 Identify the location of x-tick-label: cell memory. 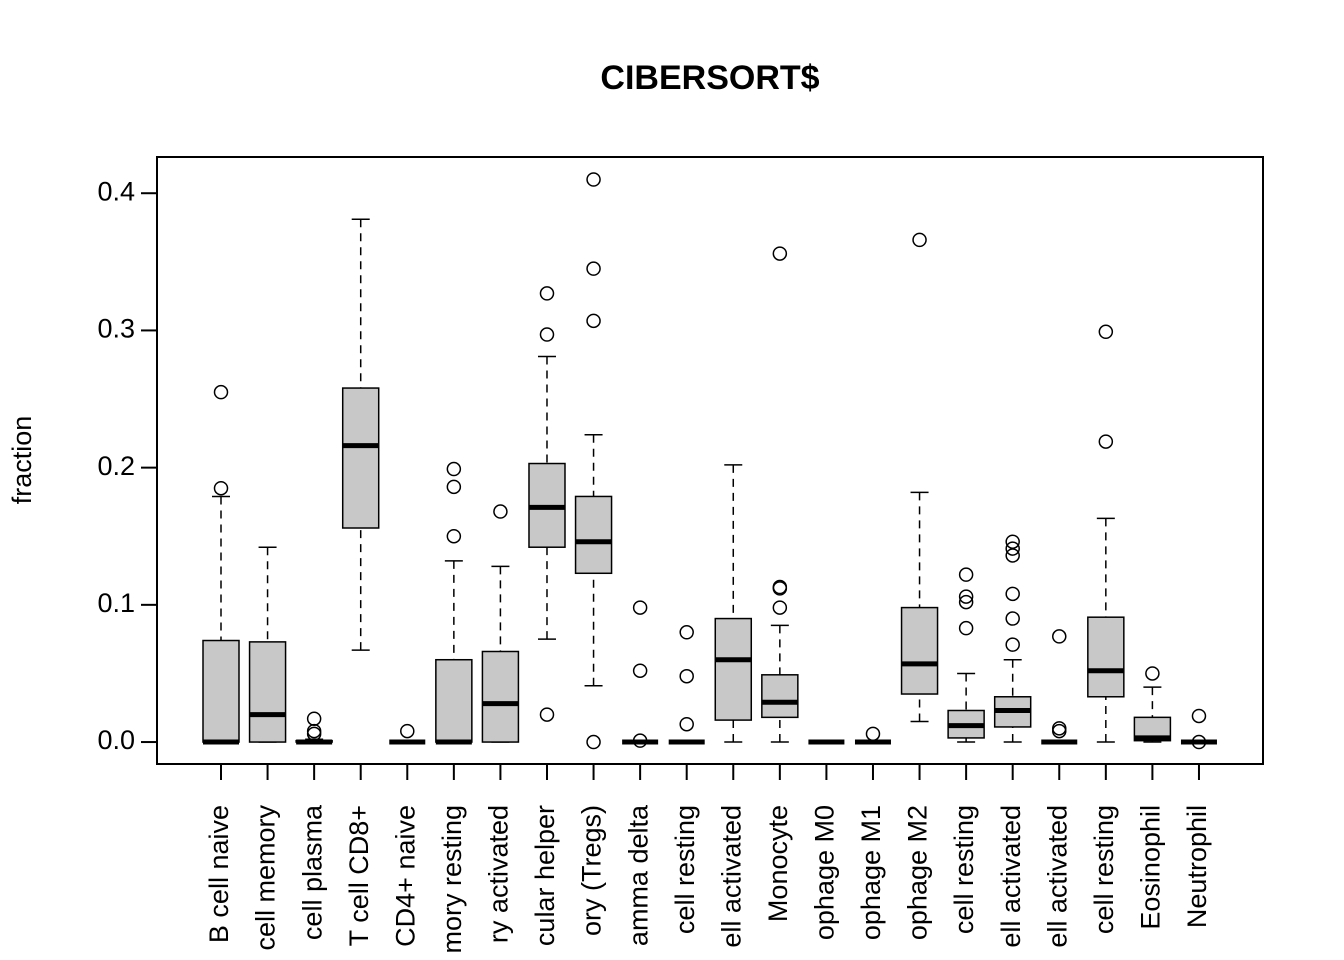
(266, 878).